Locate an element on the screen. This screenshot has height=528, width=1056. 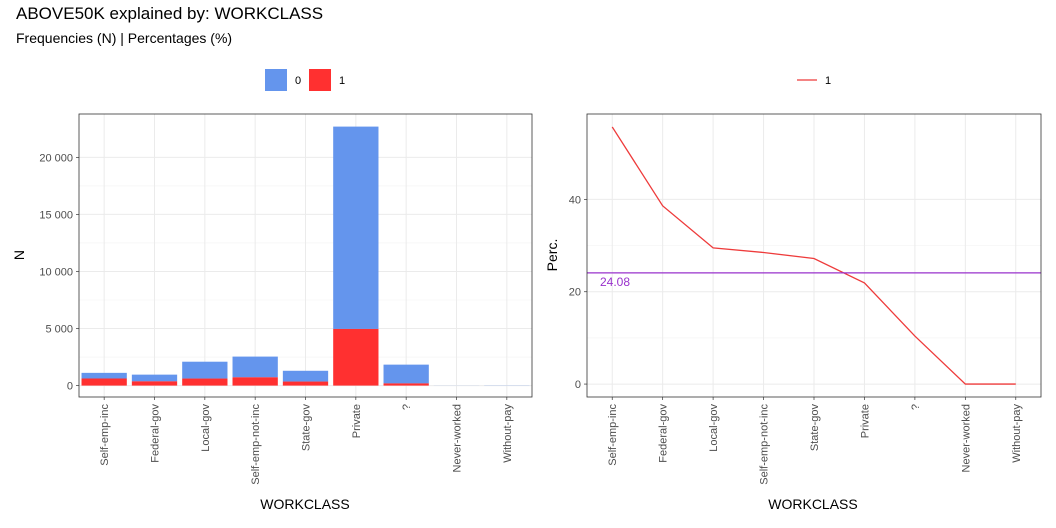
line-x-tick-label: State-gov is located at coordinates (815, 428).